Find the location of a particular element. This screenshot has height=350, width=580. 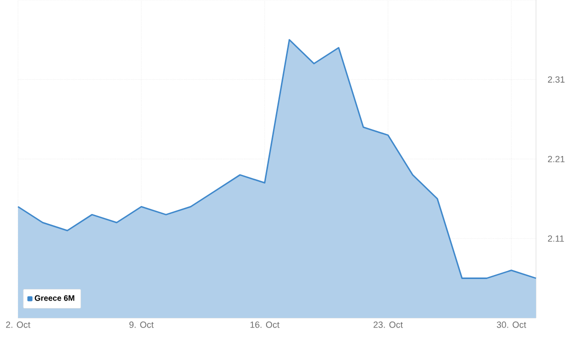

y-tick-label: 2.21 is located at coordinates (556, 159).